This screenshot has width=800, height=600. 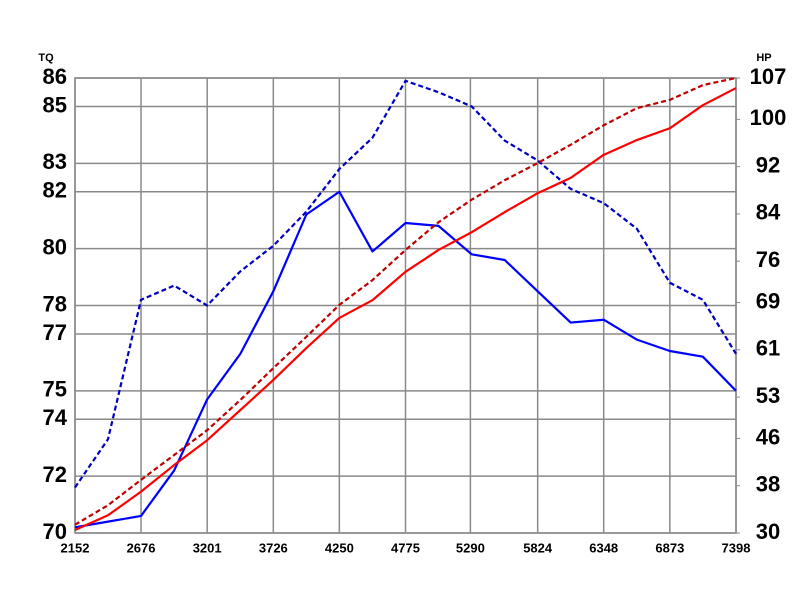 What do you see at coordinates (768, 531) in the screenshot?
I see `y2-tick-label: 30` at bounding box center [768, 531].